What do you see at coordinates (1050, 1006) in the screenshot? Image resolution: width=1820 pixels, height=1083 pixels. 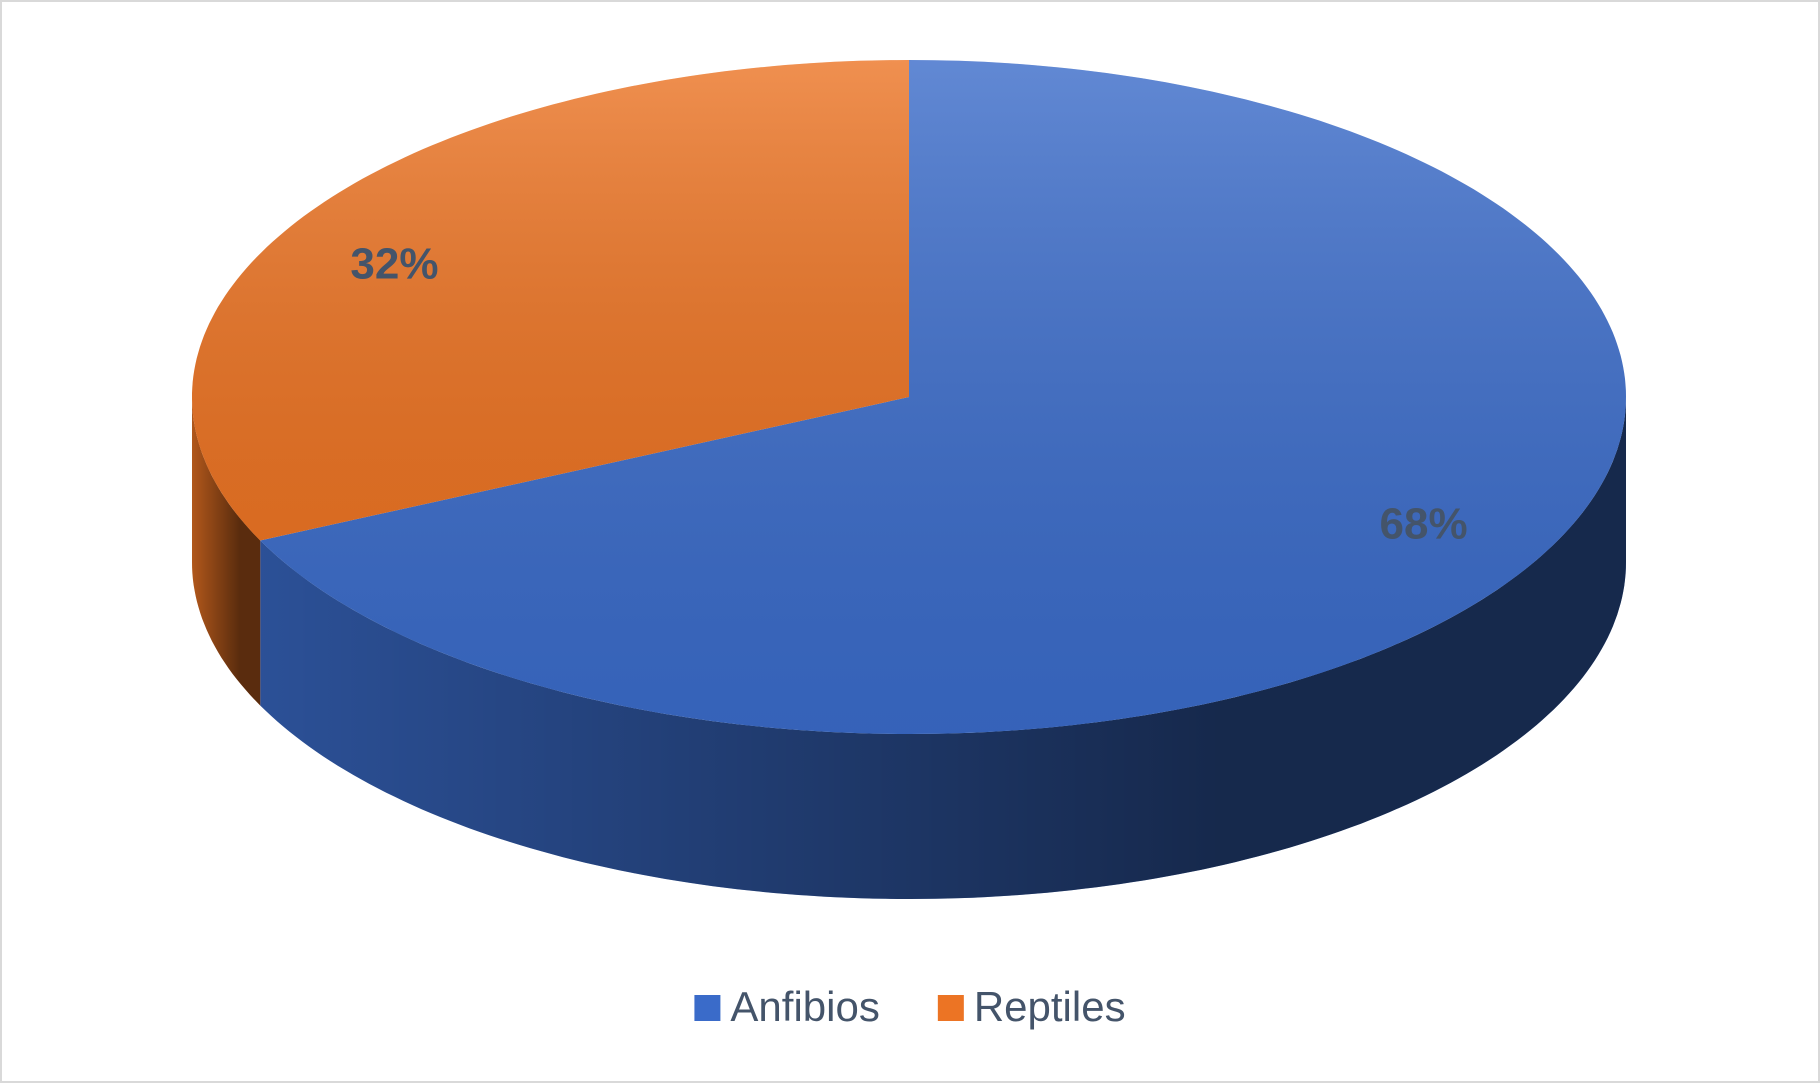 I see `legend-label: Reptiles` at bounding box center [1050, 1006].